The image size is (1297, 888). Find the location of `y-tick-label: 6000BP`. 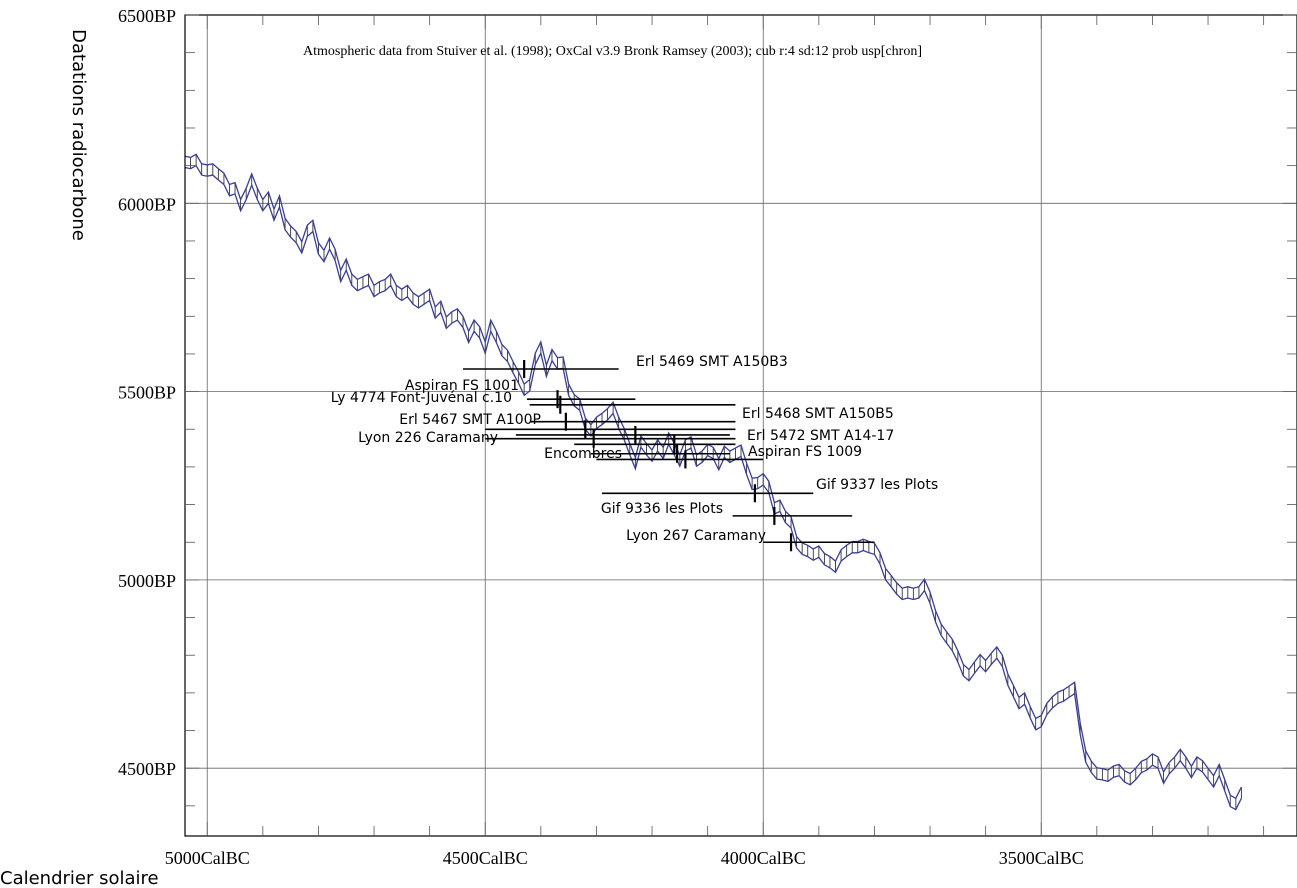

y-tick-label: 6000BP is located at coordinates (147, 204).